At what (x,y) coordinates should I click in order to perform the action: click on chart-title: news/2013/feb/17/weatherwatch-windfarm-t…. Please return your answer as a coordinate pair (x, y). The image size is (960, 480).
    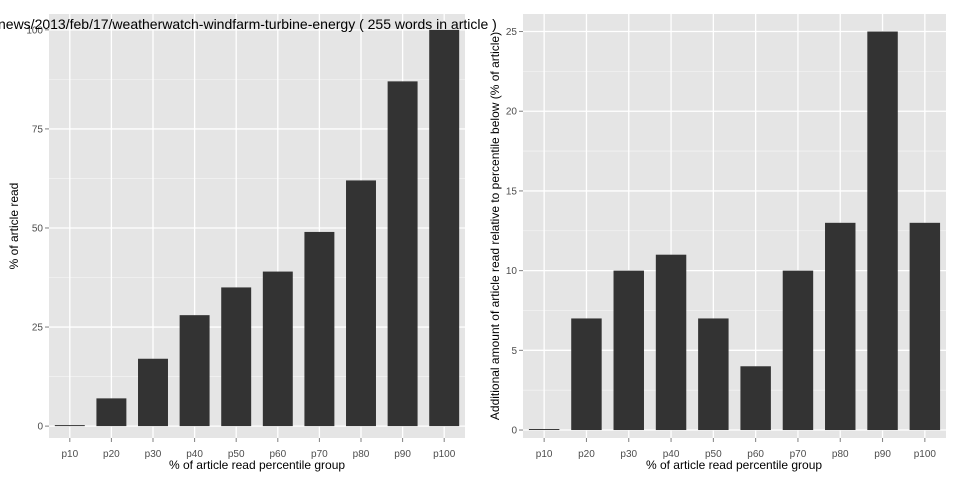
    Looking at the image, I should click on (248, 24).